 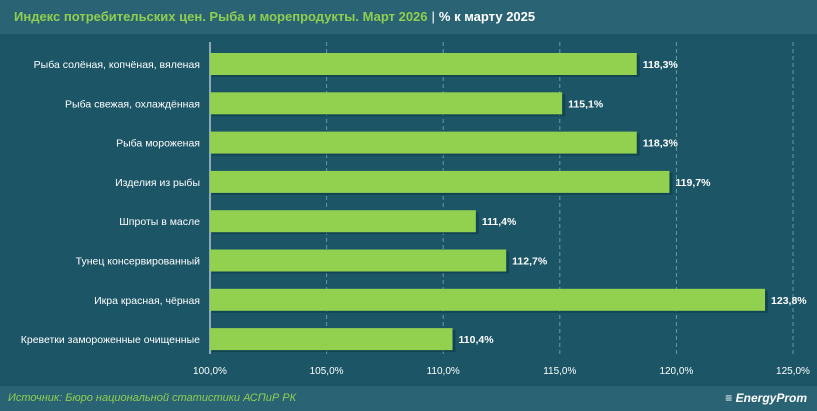 What do you see at coordinates (487, 16) in the screenshot?
I see `title-subtitle: % к марту 2025` at bounding box center [487, 16].